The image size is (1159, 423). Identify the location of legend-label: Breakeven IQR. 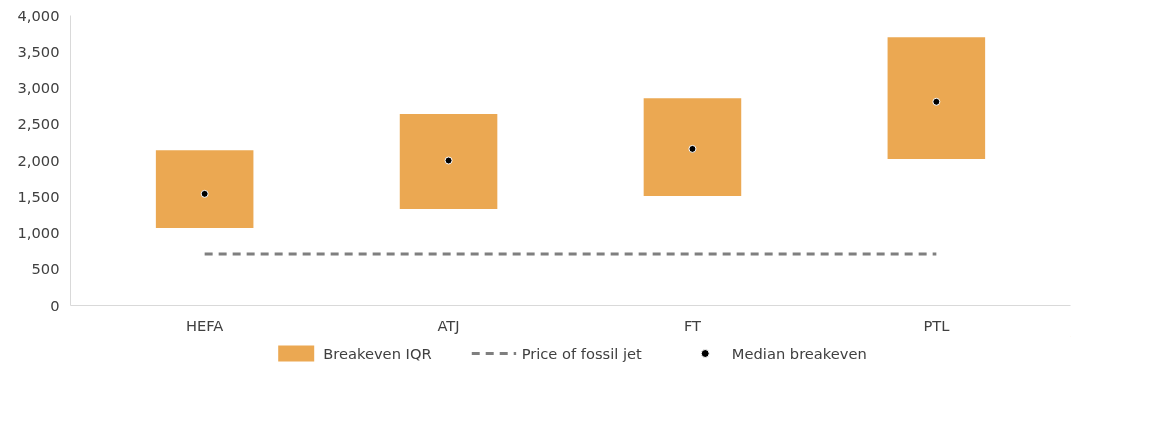
(377, 353).